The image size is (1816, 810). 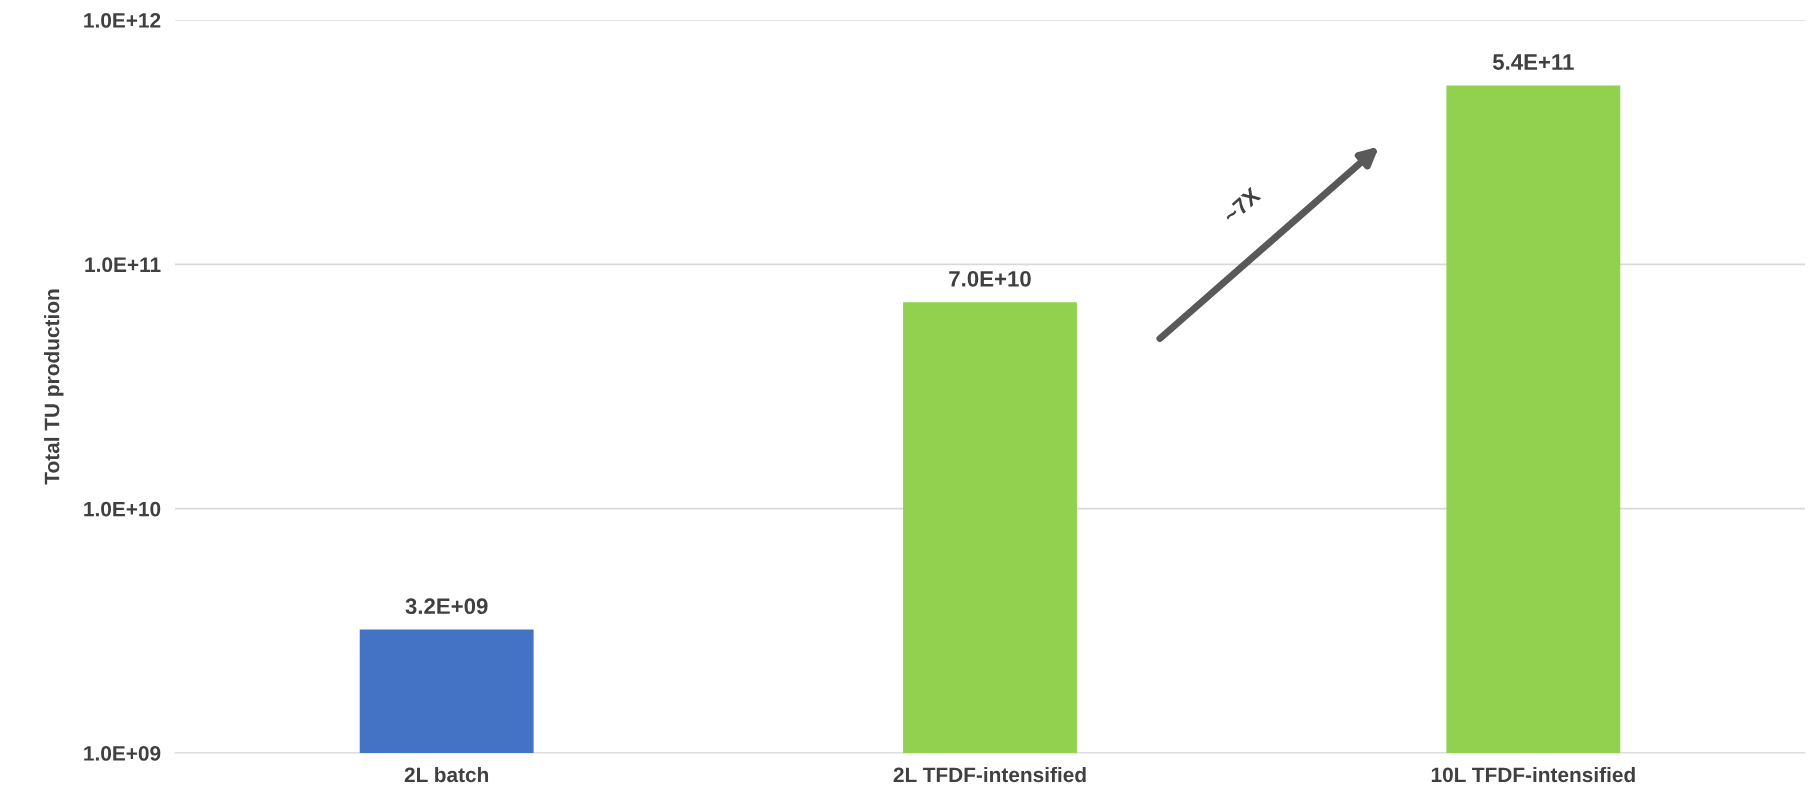 What do you see at coordinates (446, 606) in the screenshot?
I see `data-label: 3.2E+09` at bounding box center [446, 606].